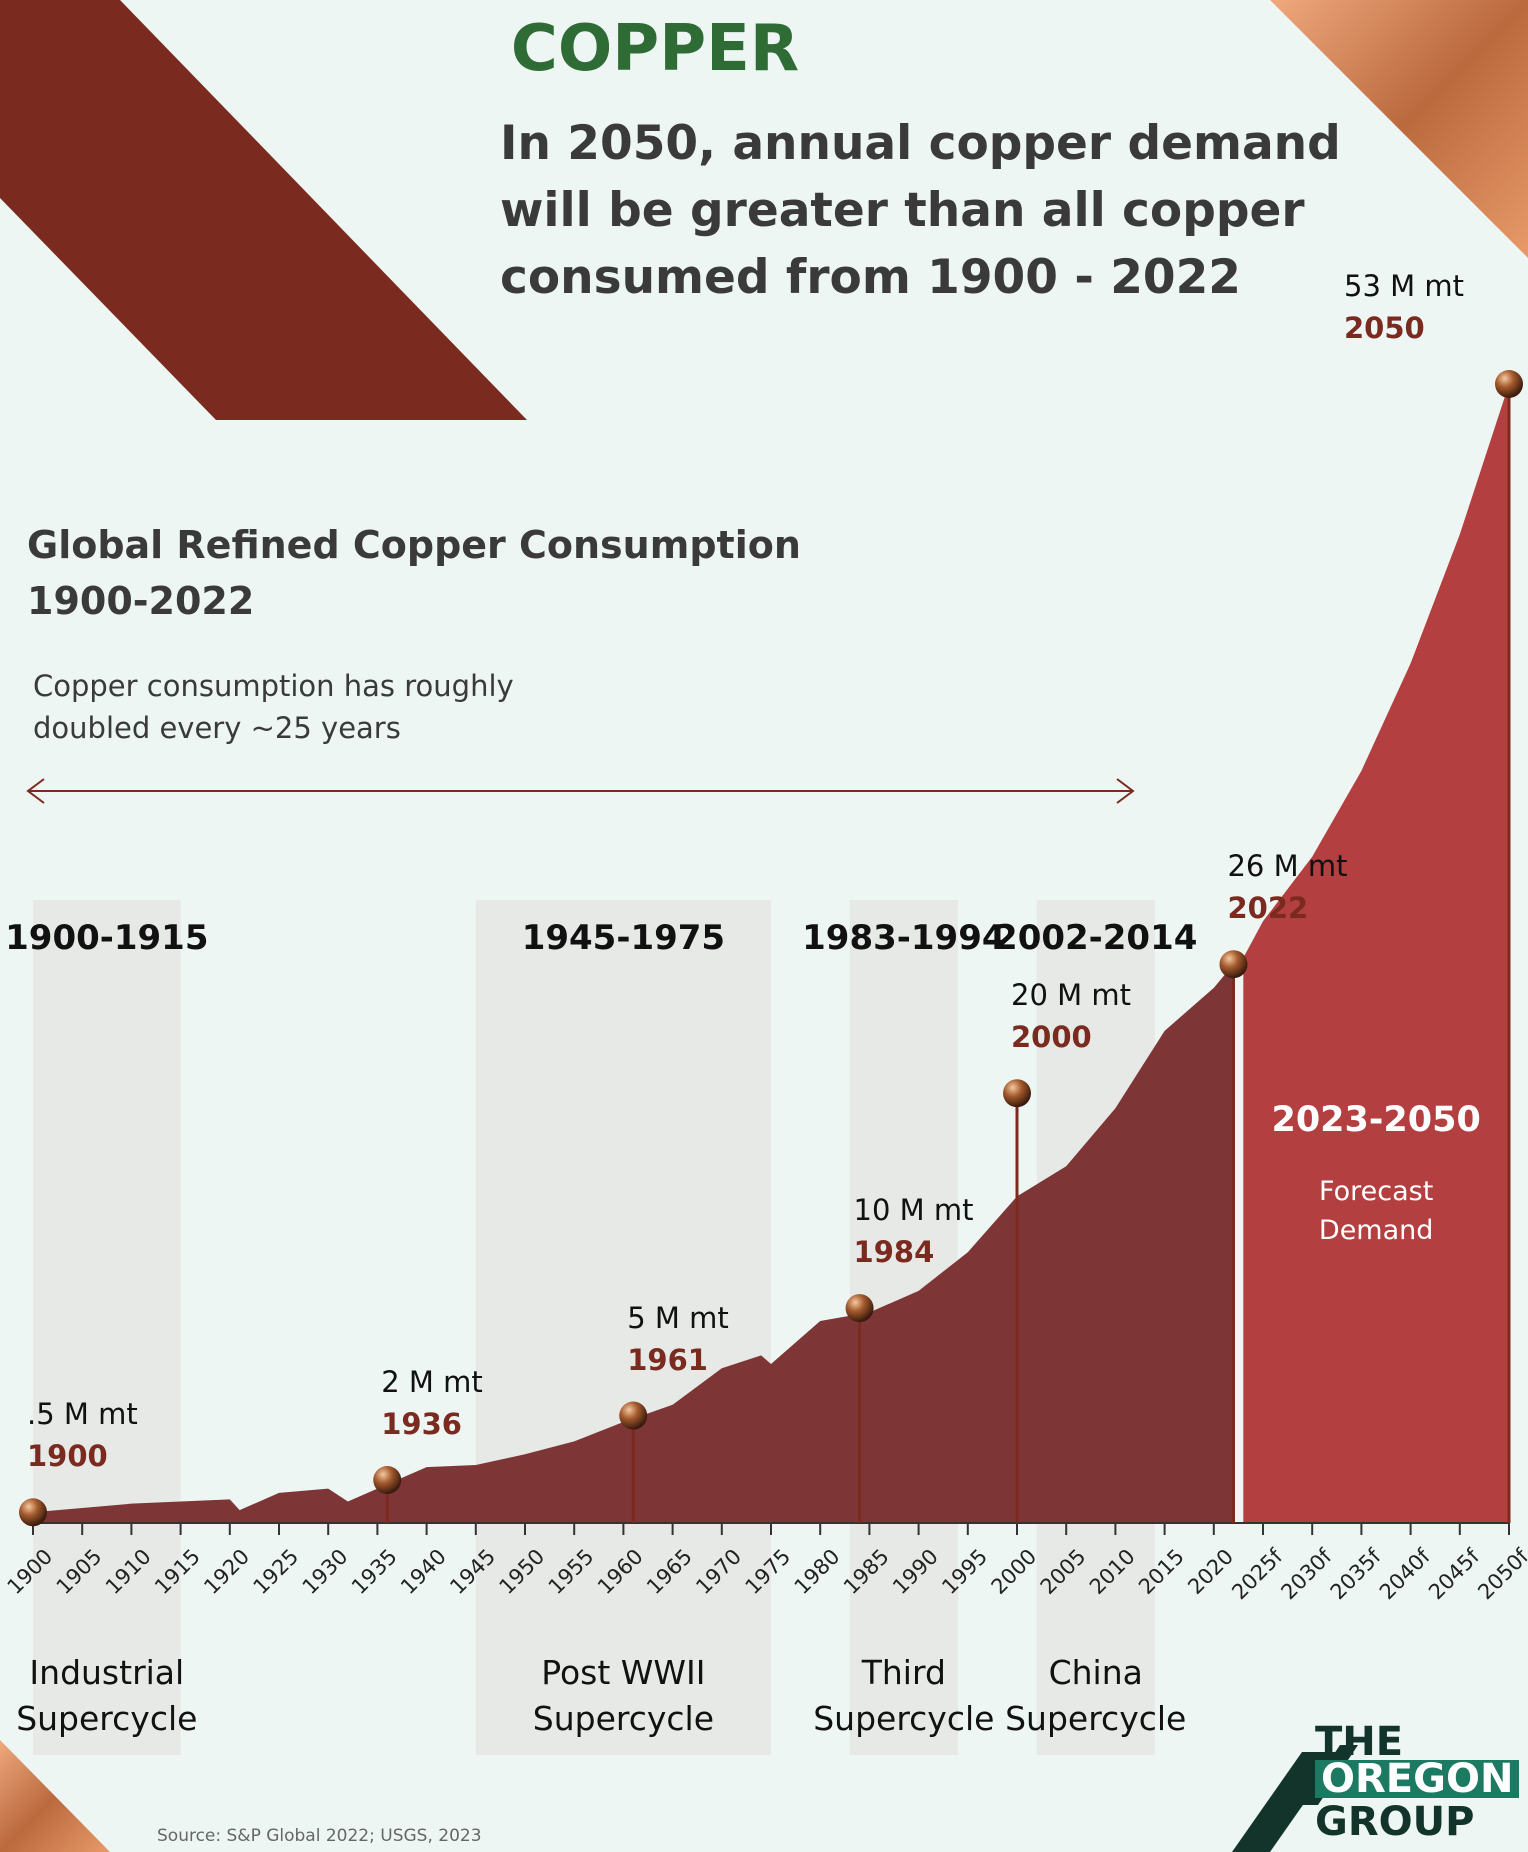 This screenshot has width=1528, height=1852. Describe the element at coordinates (421, 1424) in the screenshot. I see `year-label: 1936` at that location.